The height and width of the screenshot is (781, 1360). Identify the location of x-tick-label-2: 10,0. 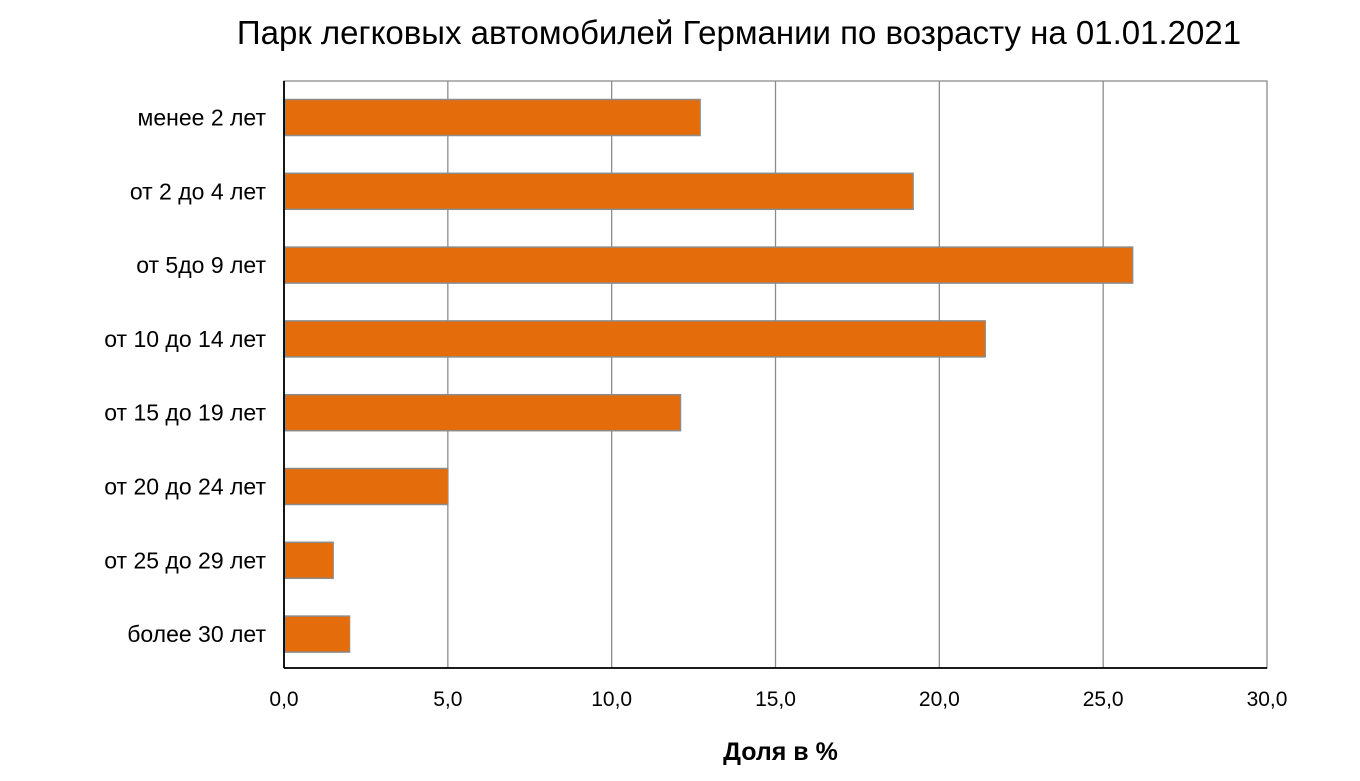
(611, 699).